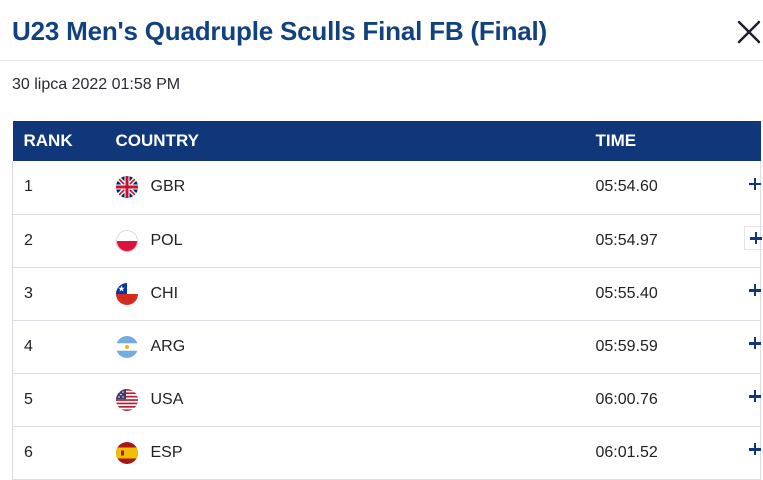  What do you see at coordinates (626, 399) in the screenshot?
I see `time-cell: 06:00.76` at bounding box center [626, 399].